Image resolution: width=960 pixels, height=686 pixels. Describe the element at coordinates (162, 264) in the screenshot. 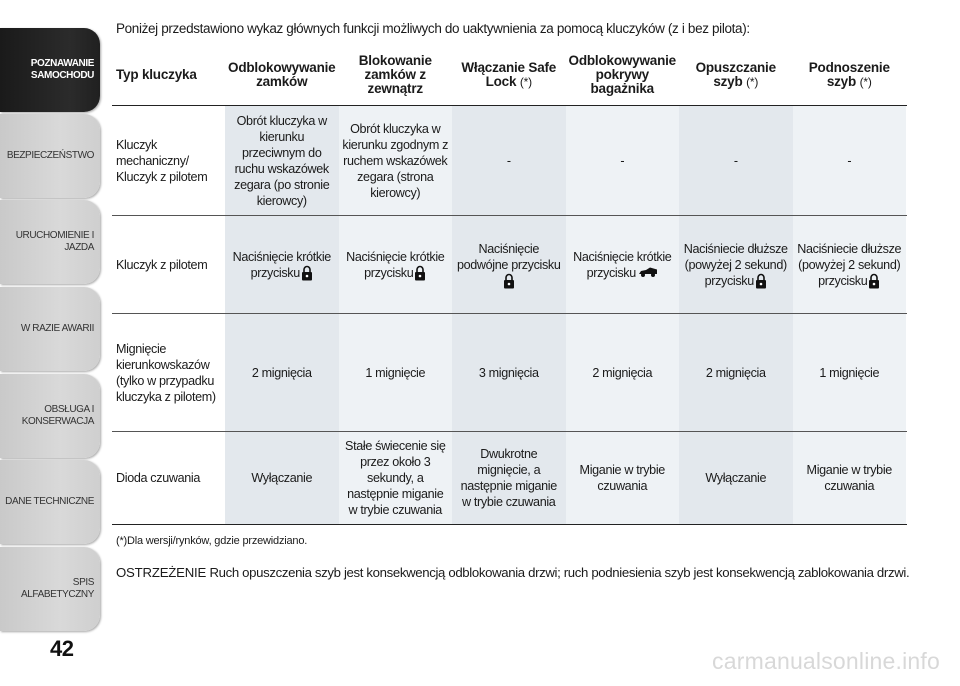

I see `row-label: Kluczyk z pilotem` at that location.